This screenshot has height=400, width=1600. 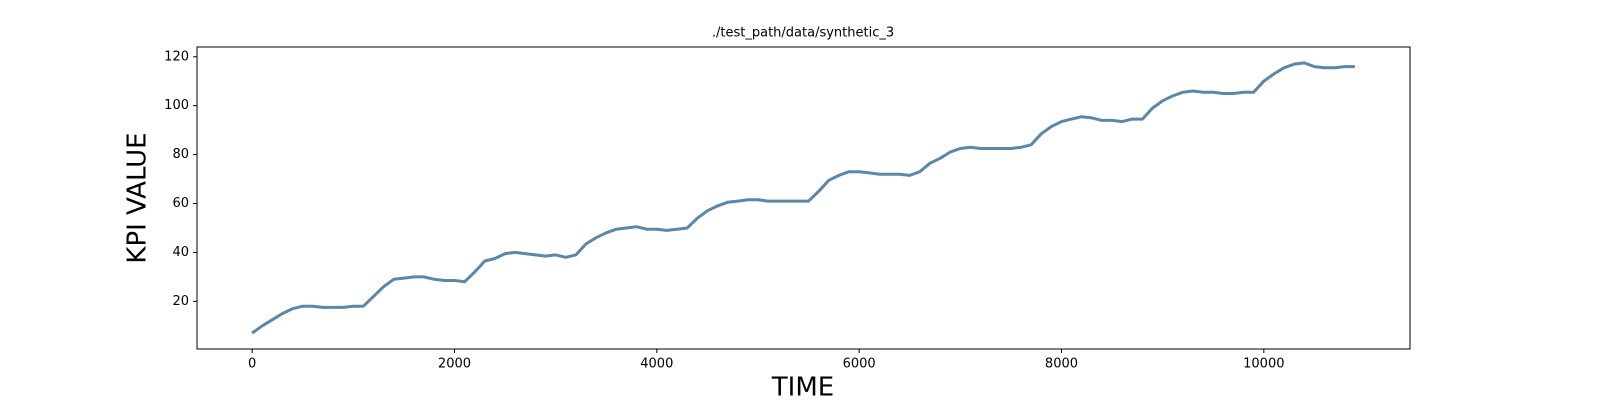 What do you see at coordinates (454, 364) in the screenshot?
I see `x-tick-label: 2000` at bounding box center [454, 364].